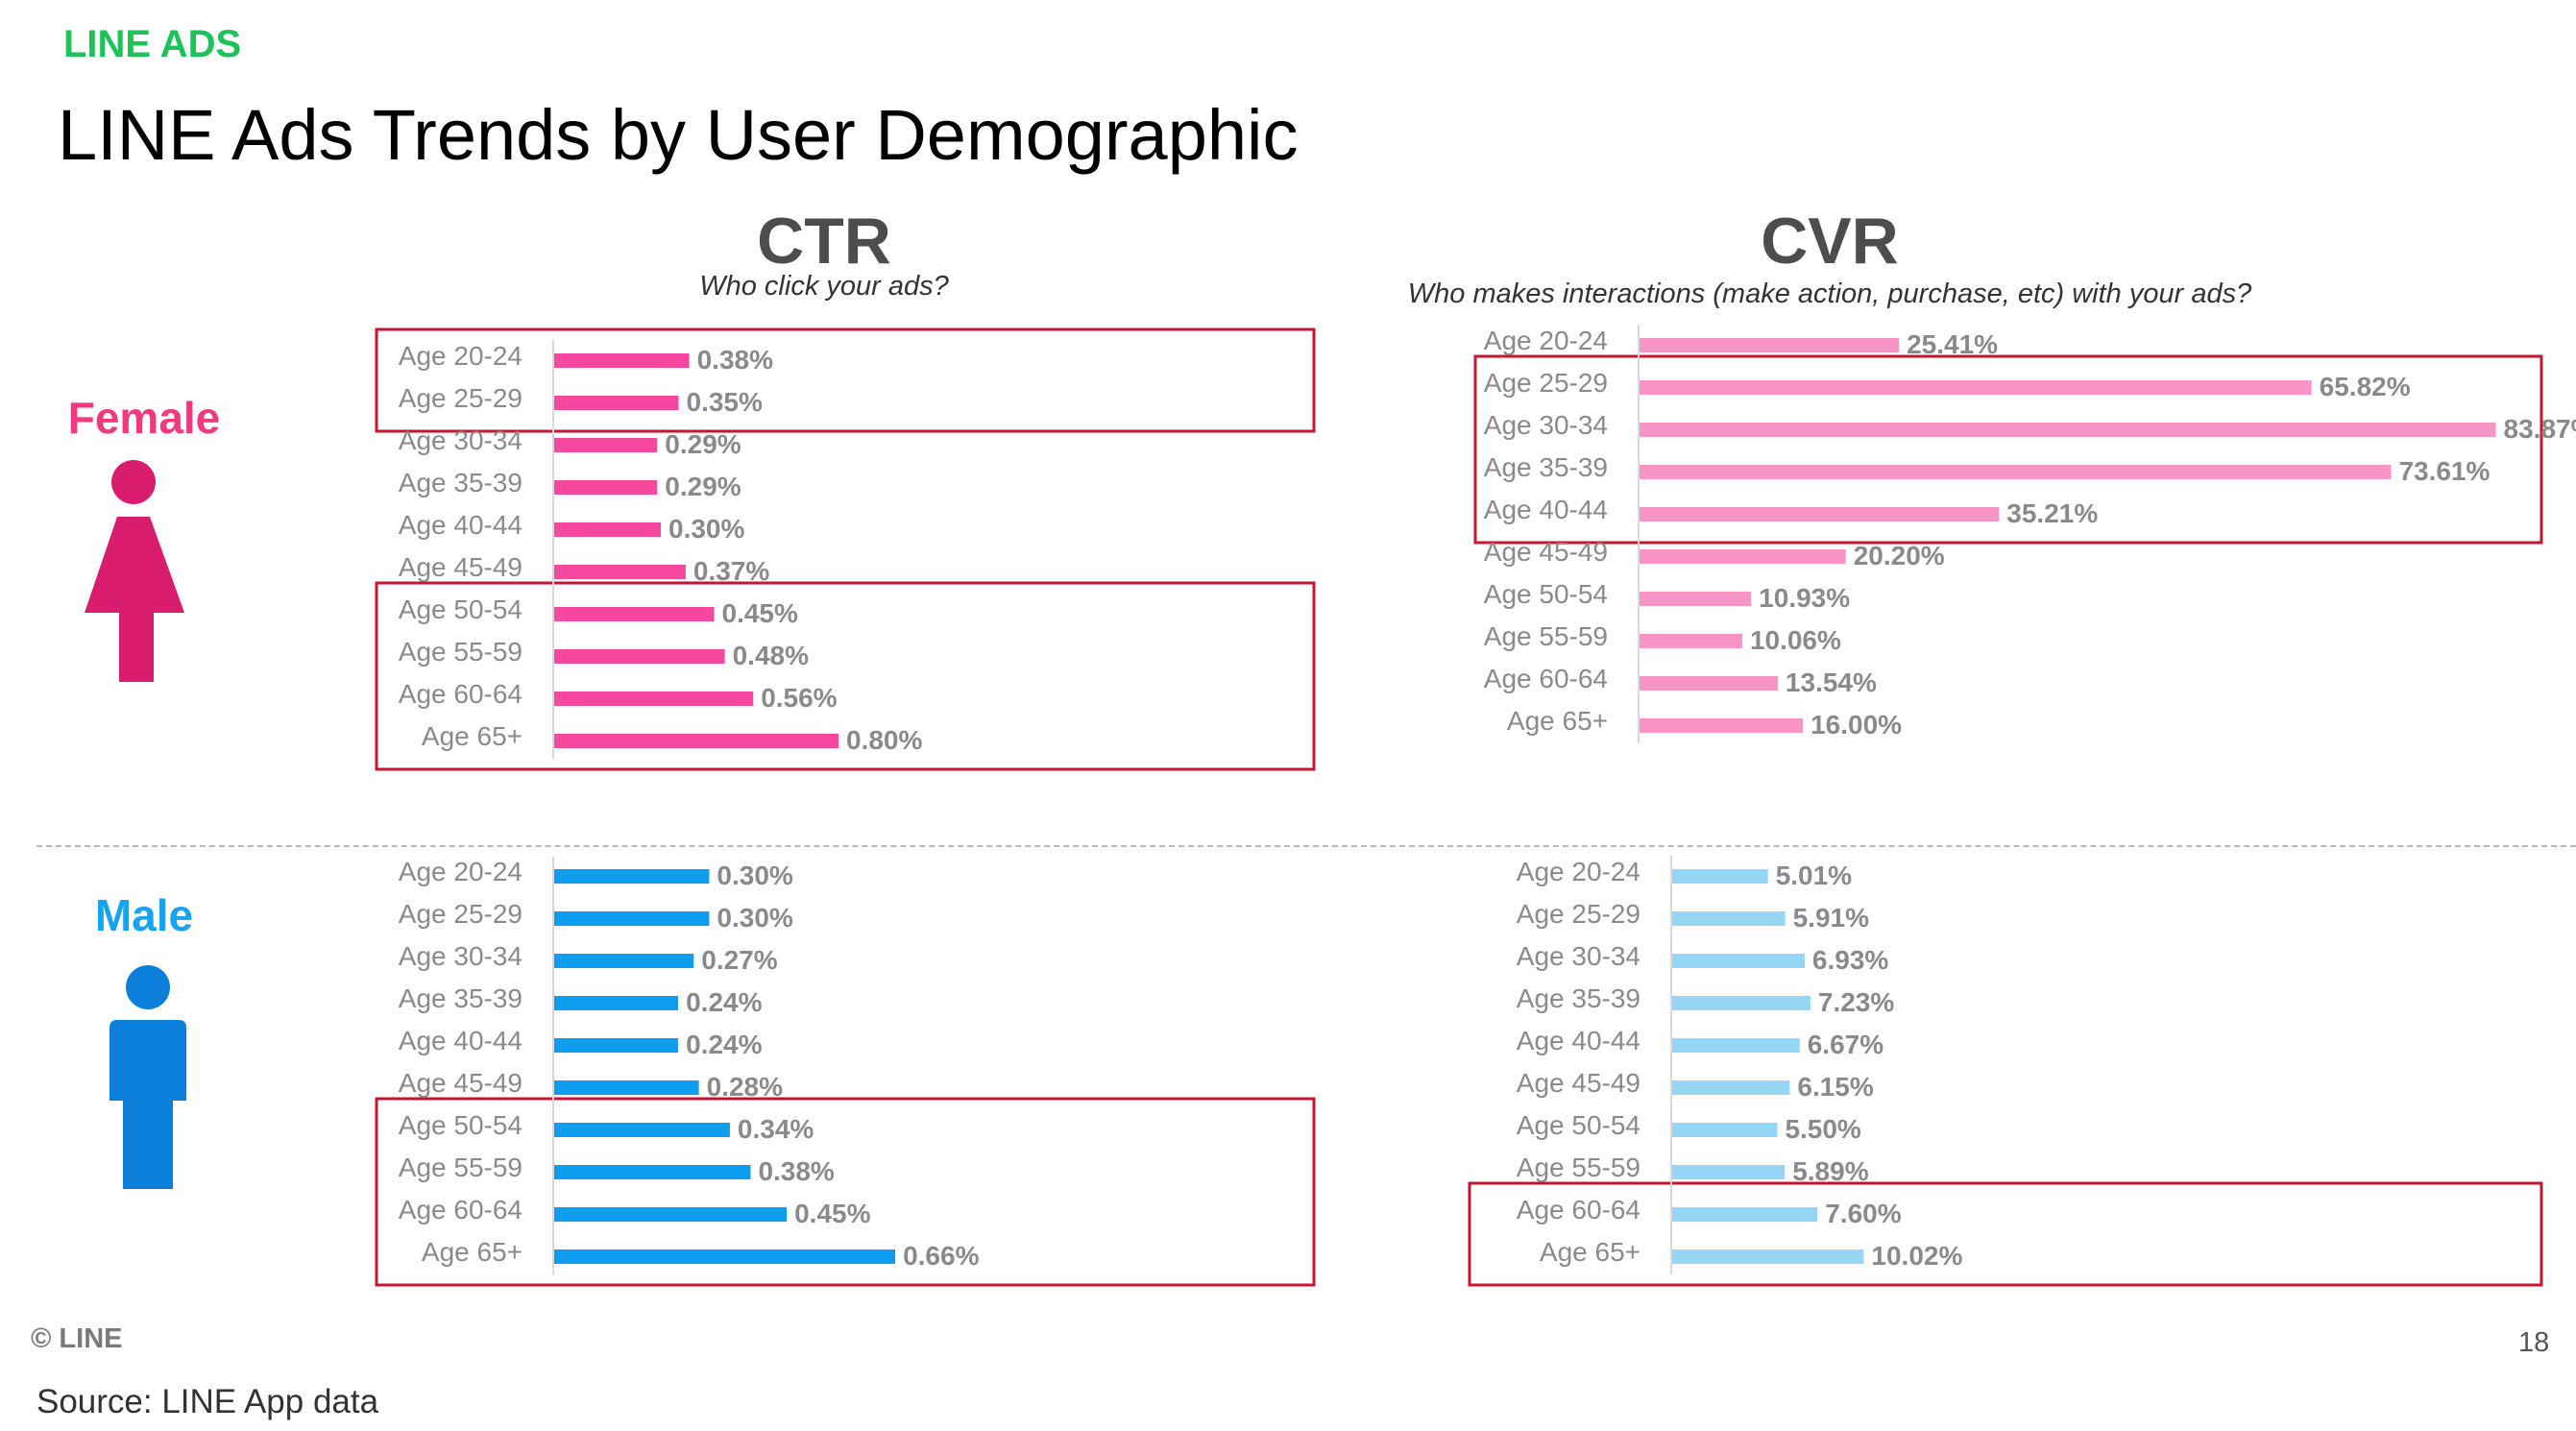 The image size is (2576, 1431). I want to click on male-ctr-value-label: 0.28%, so click(745, 1087).